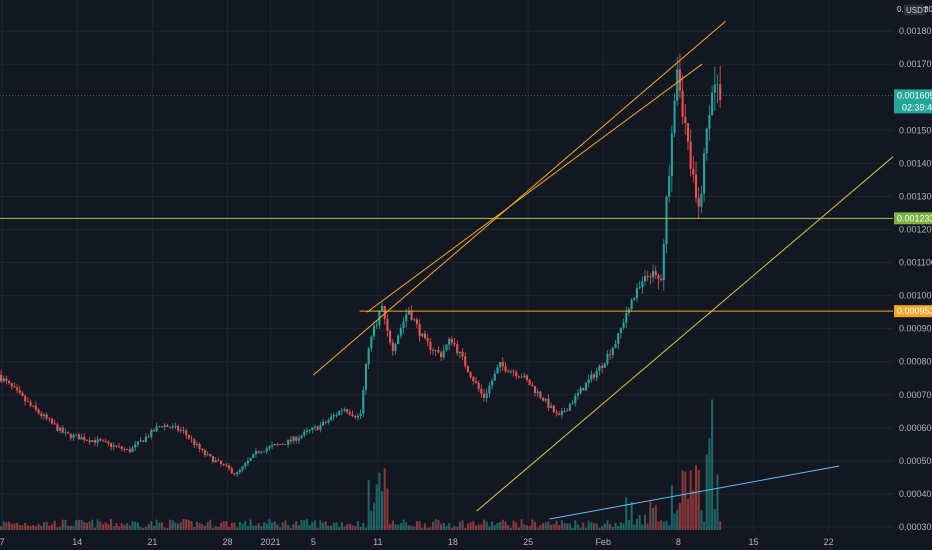  Describe the element at coordinates (914, 218) in the screenshot. I see `level-badge-green-text: 0.00123383` at that location.